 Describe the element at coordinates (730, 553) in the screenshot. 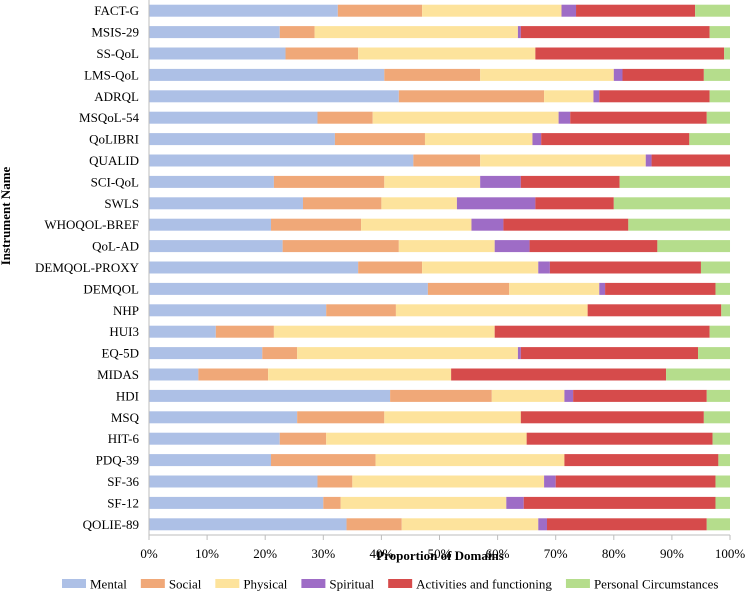

I see `x-tick-label: 100%` at that location.